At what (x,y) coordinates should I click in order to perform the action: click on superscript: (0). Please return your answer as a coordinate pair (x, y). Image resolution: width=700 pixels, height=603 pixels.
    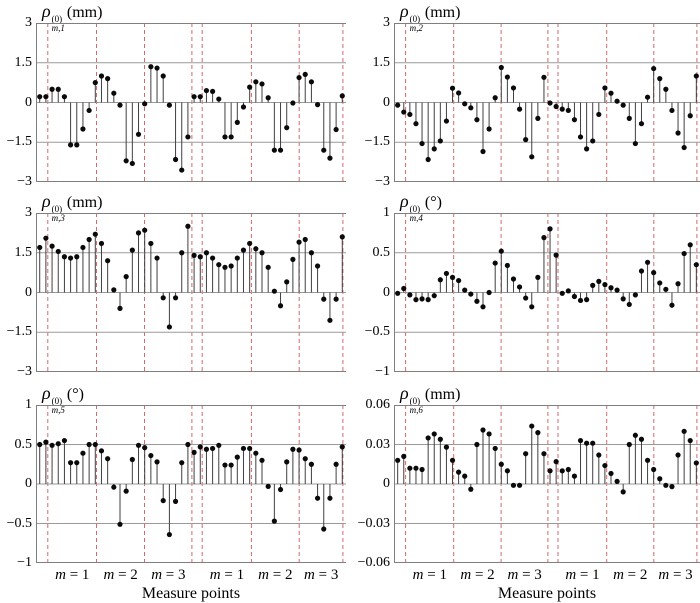
    Looking at the image, I should click on (415, 19).